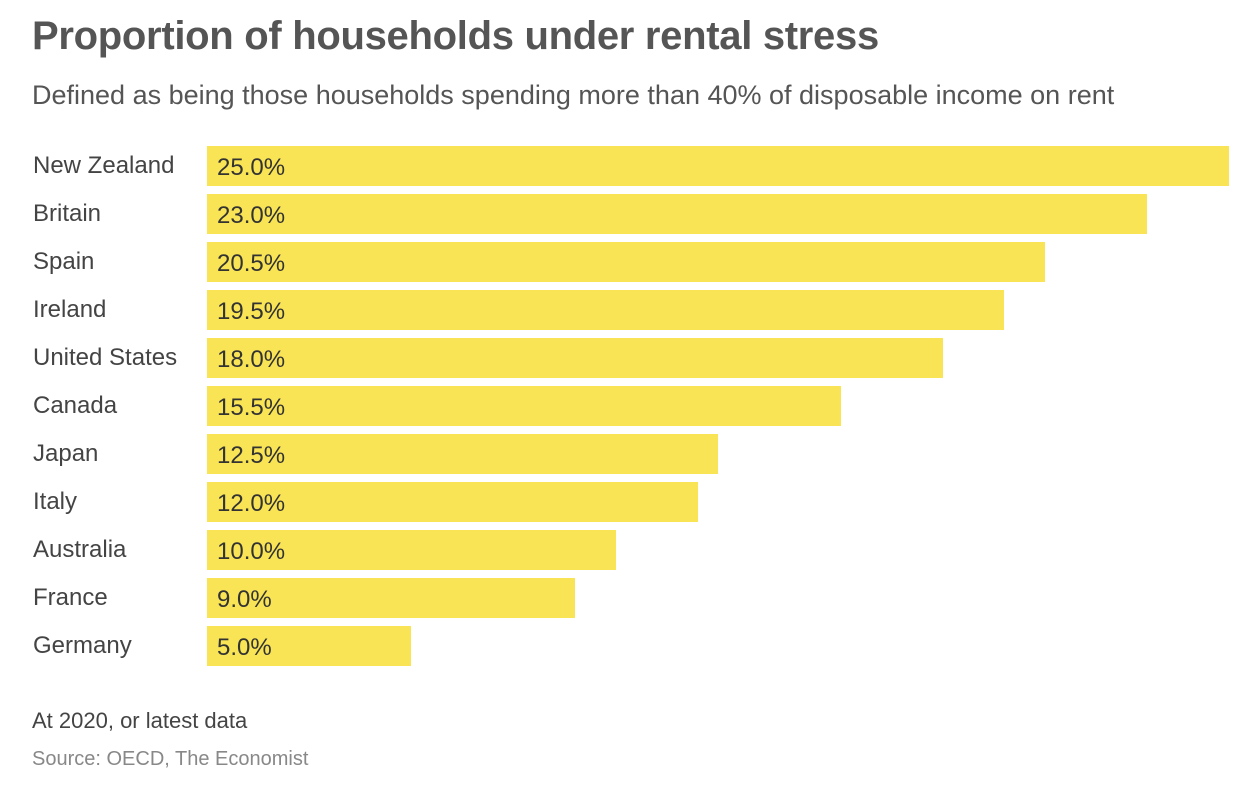  I want to click on category-label: Japan, so click(65, 453).